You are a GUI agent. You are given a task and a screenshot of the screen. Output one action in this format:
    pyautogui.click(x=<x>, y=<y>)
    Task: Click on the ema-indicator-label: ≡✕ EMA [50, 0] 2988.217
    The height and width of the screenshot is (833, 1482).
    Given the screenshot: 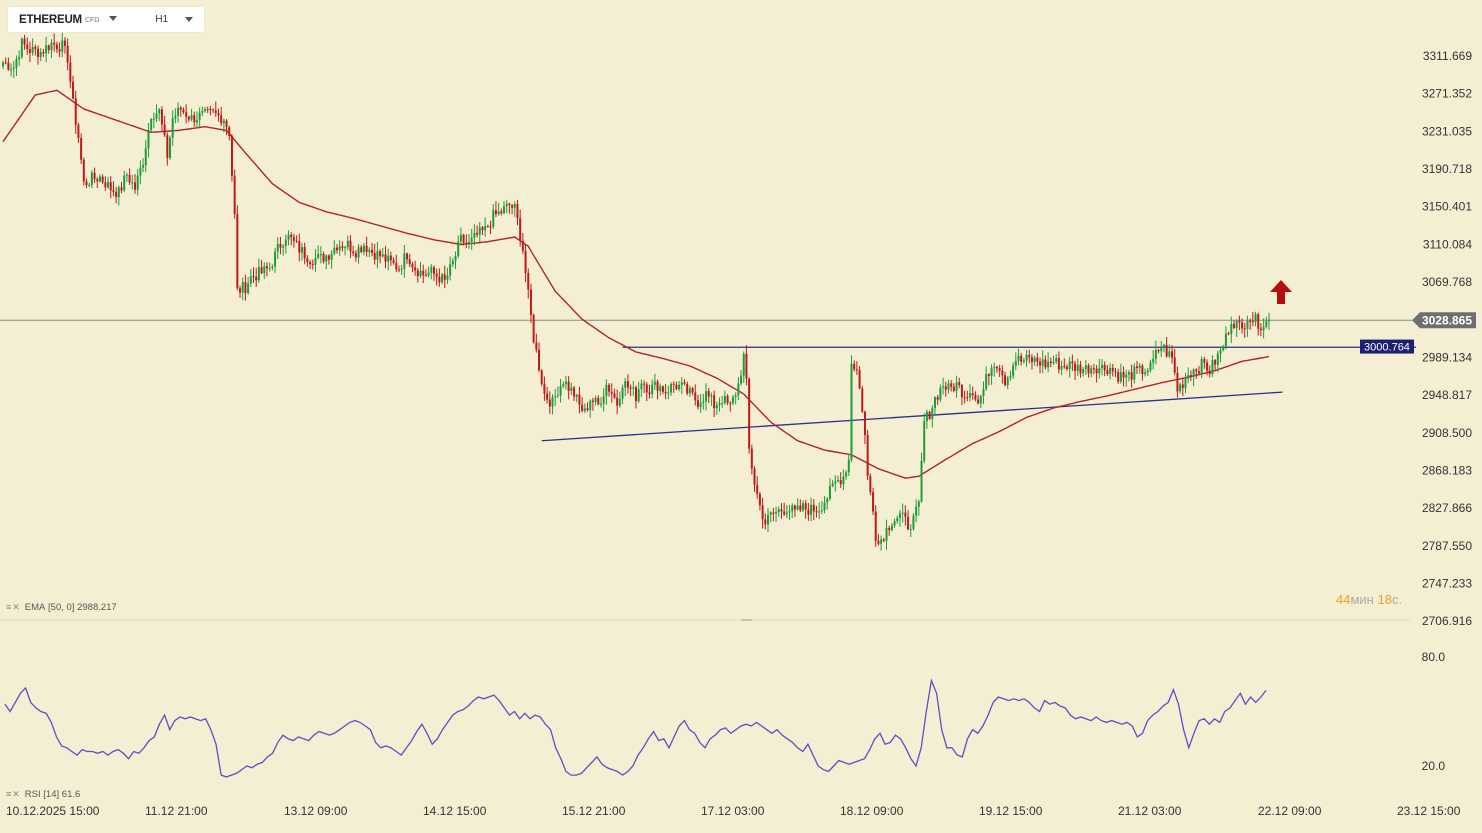 What is the action you would take?
    pyautogui.click(x=61, y=607)
    